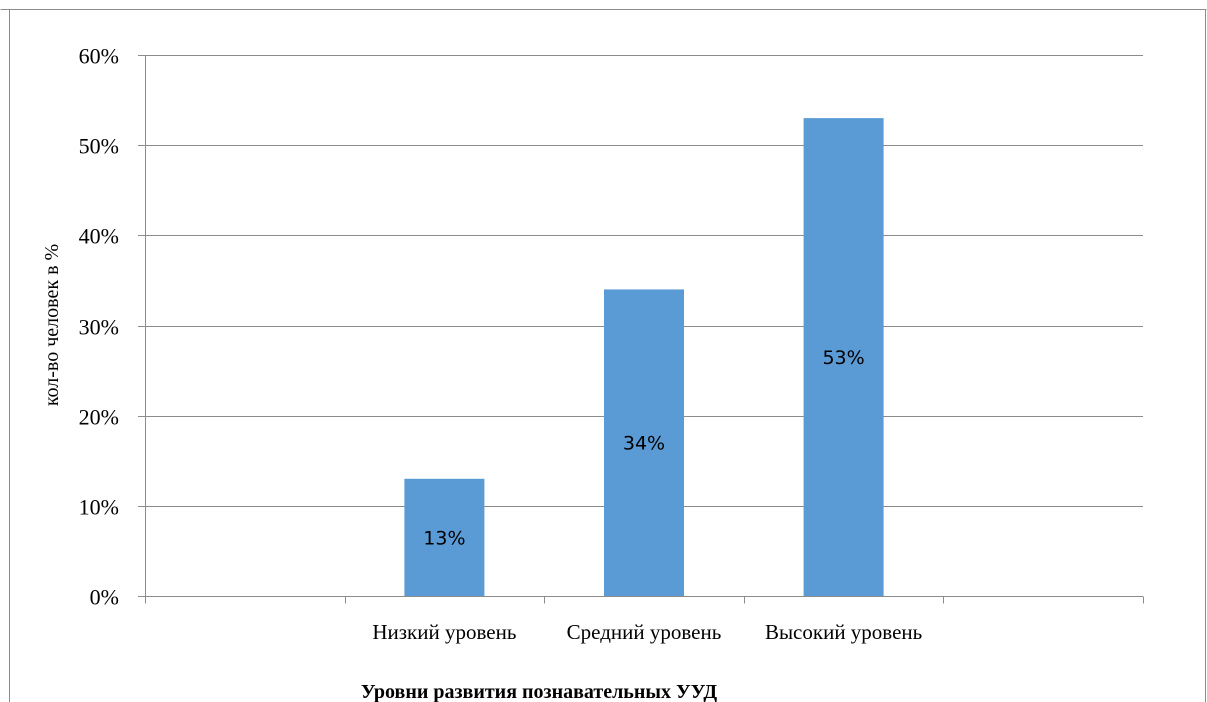 The image size is (1207, 702). What do you see at coordinates (444, 632) in the screenshot?
I see `x-tick-label: Низкий уровень` at bounding box center [444, 632].